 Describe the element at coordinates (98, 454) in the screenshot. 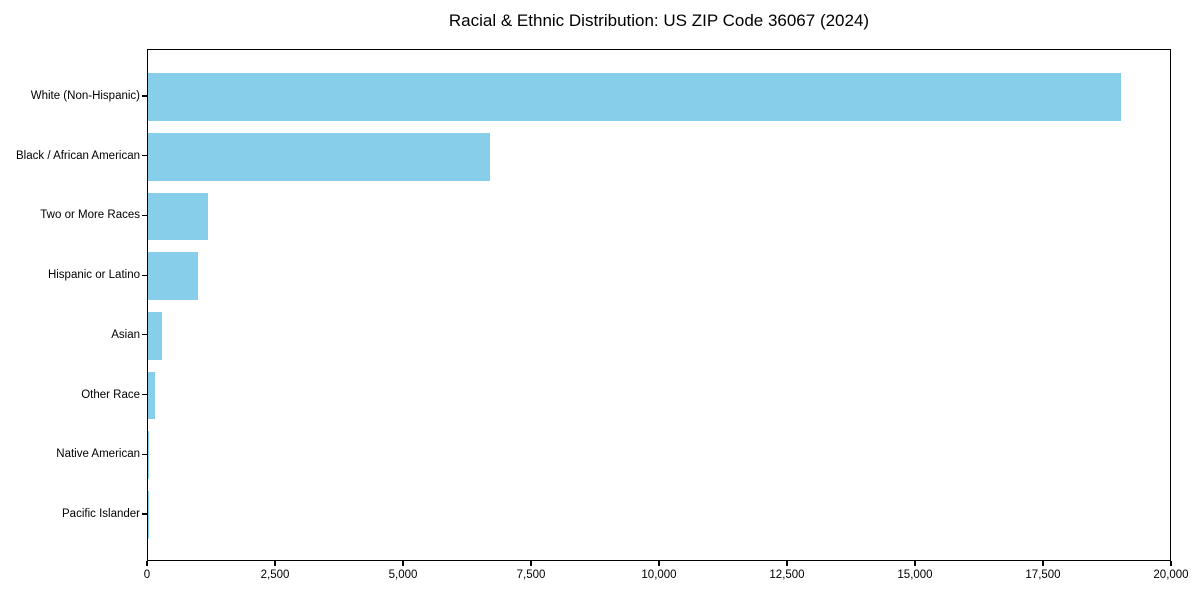

I see `y-axis-label: Native American` at that location.